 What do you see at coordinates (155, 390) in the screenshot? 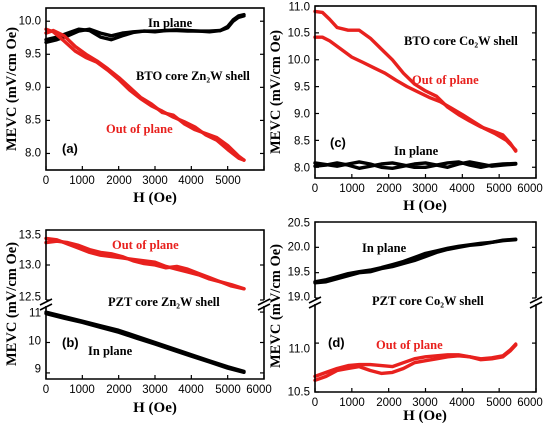
I see `panel-b-xtick-label: 3000` at bounding box center [155, 390].